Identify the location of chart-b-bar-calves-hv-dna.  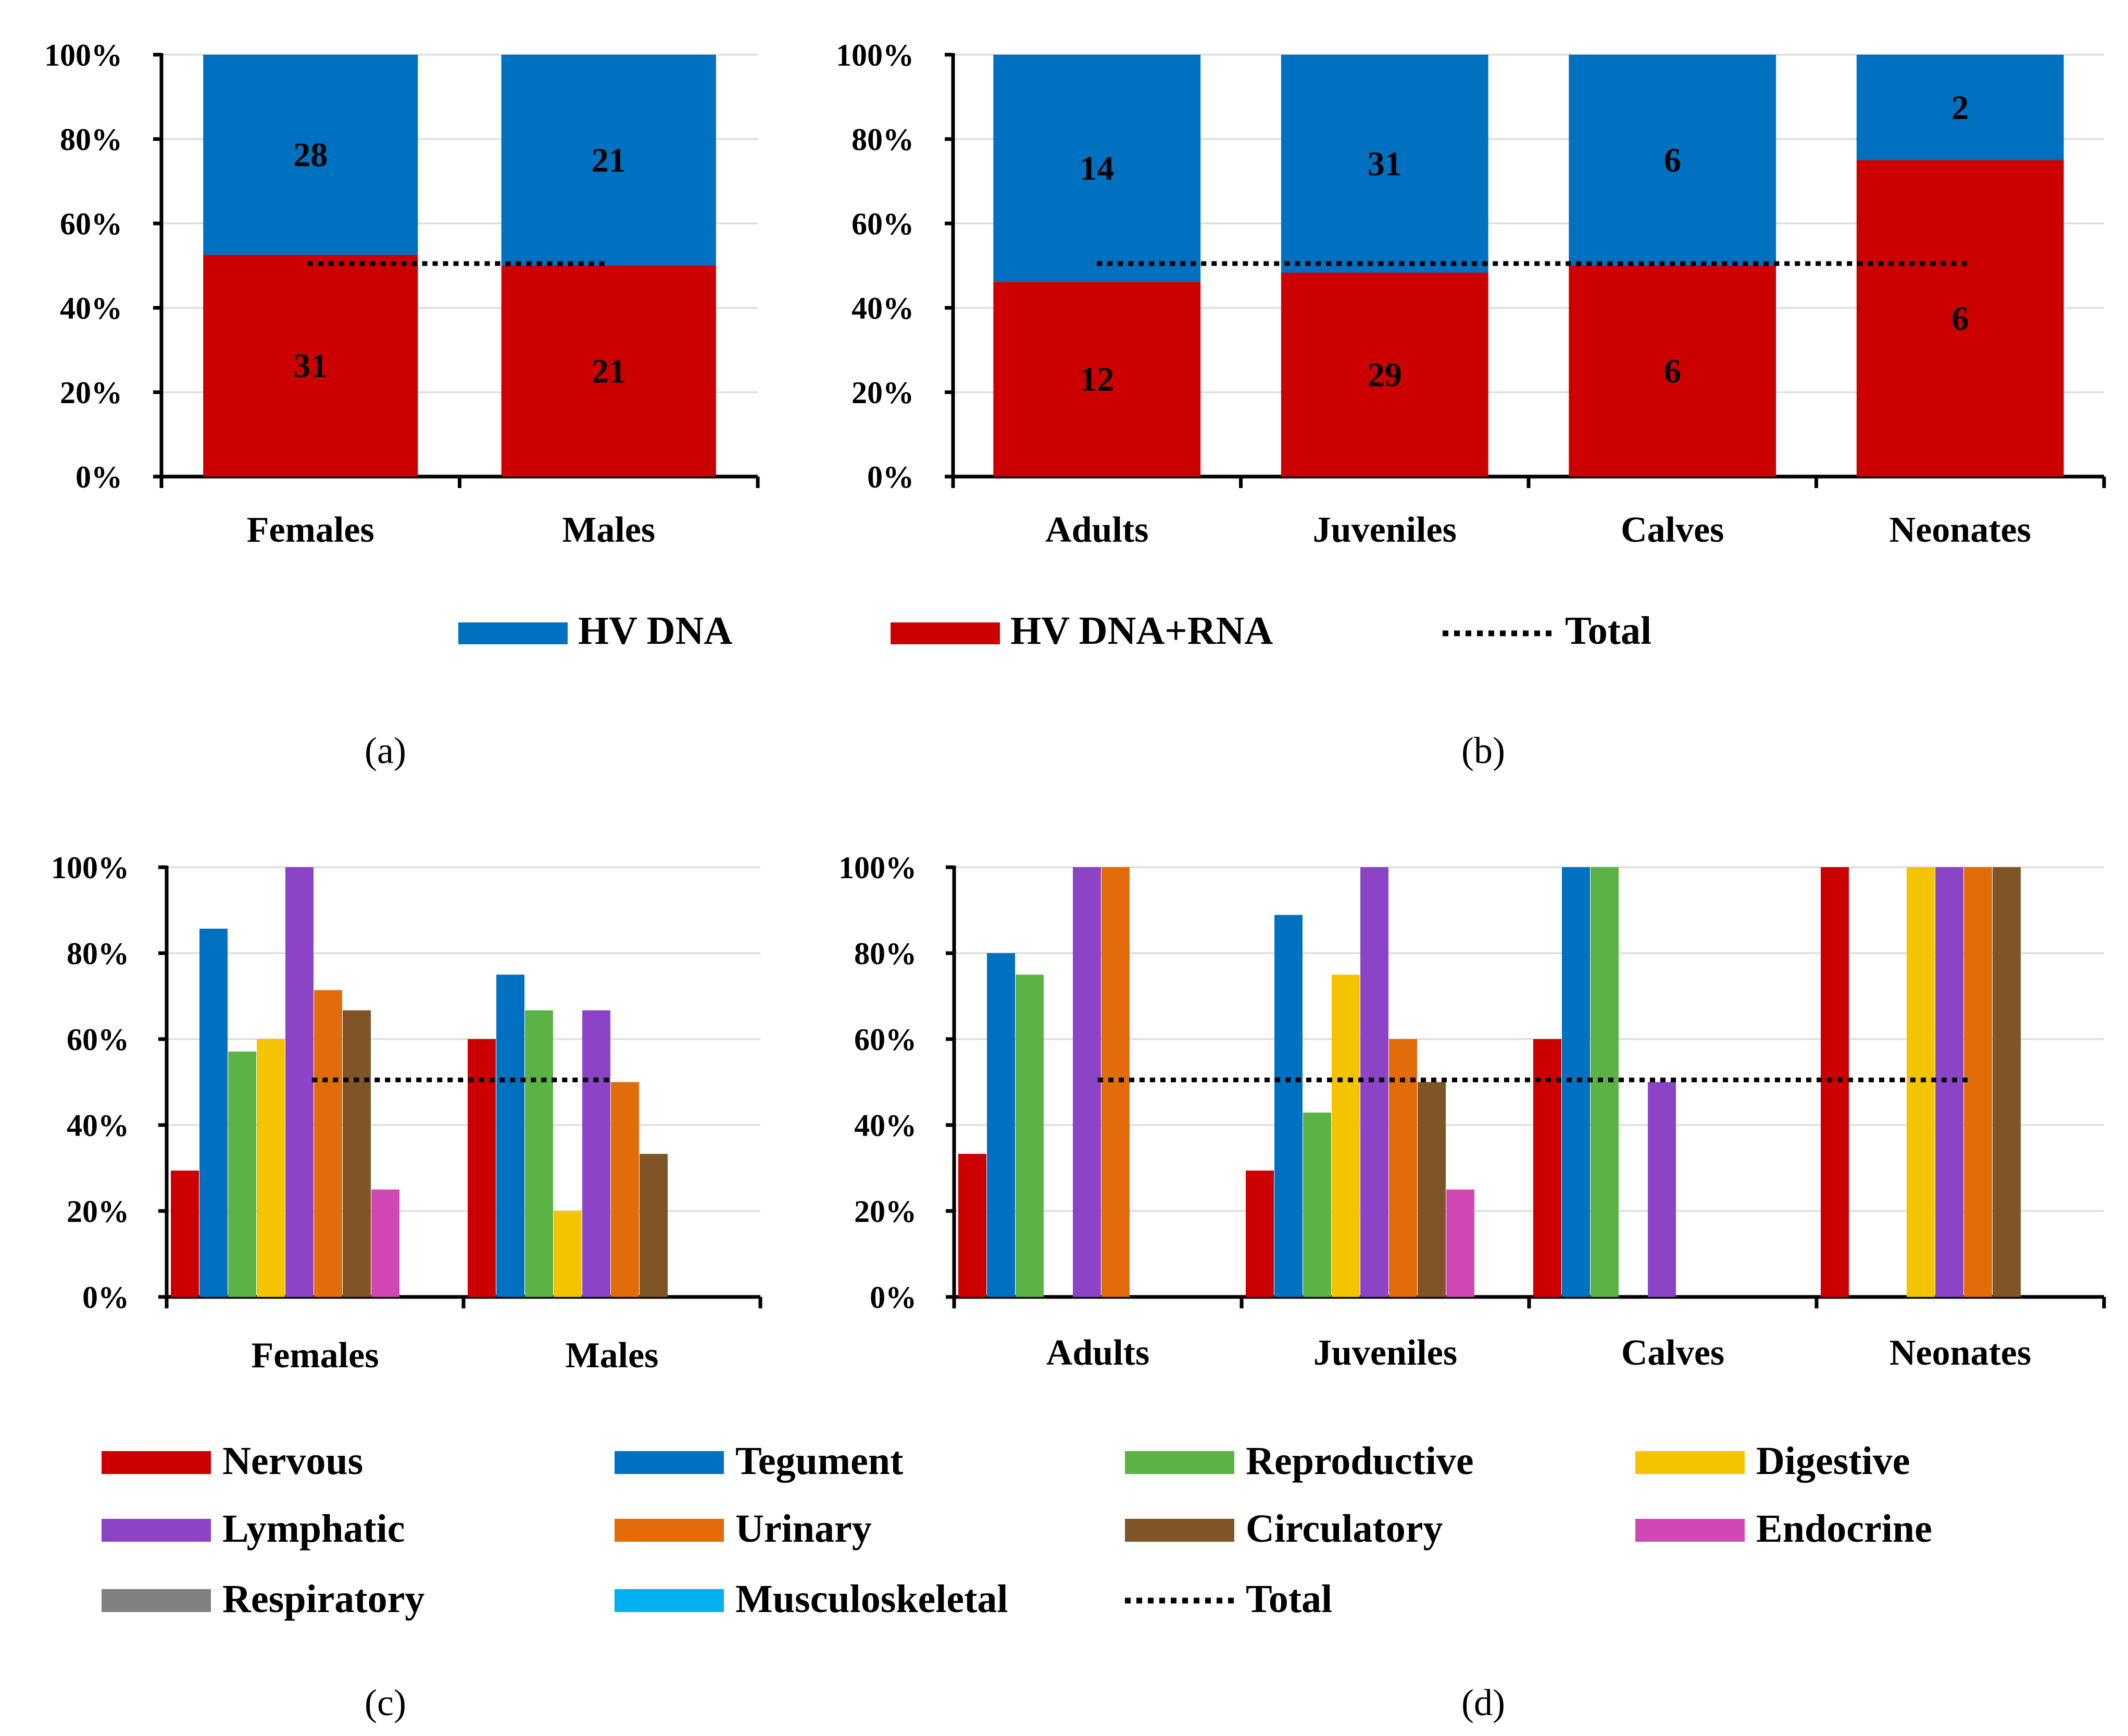
(1673, 161).